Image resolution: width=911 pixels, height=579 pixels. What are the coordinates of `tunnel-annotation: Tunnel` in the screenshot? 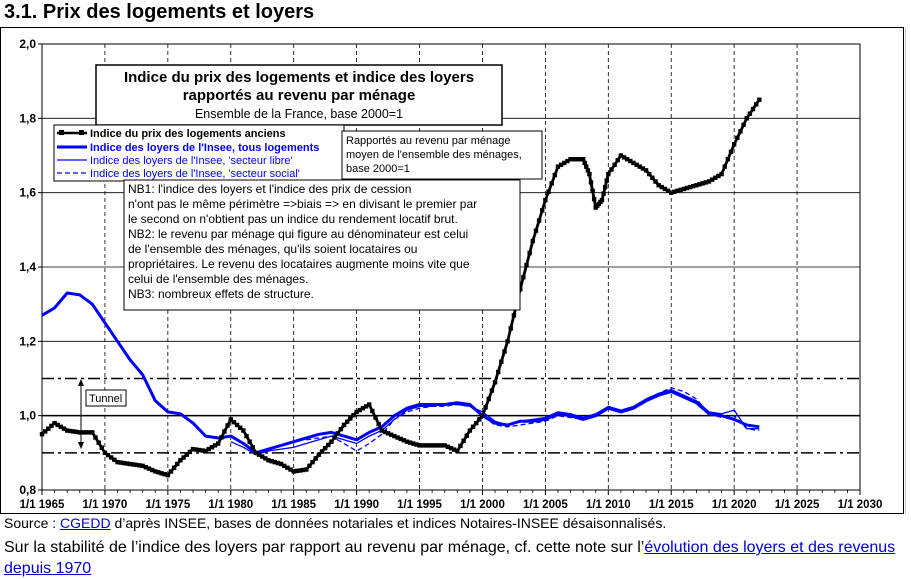 It's located at (102, 414).